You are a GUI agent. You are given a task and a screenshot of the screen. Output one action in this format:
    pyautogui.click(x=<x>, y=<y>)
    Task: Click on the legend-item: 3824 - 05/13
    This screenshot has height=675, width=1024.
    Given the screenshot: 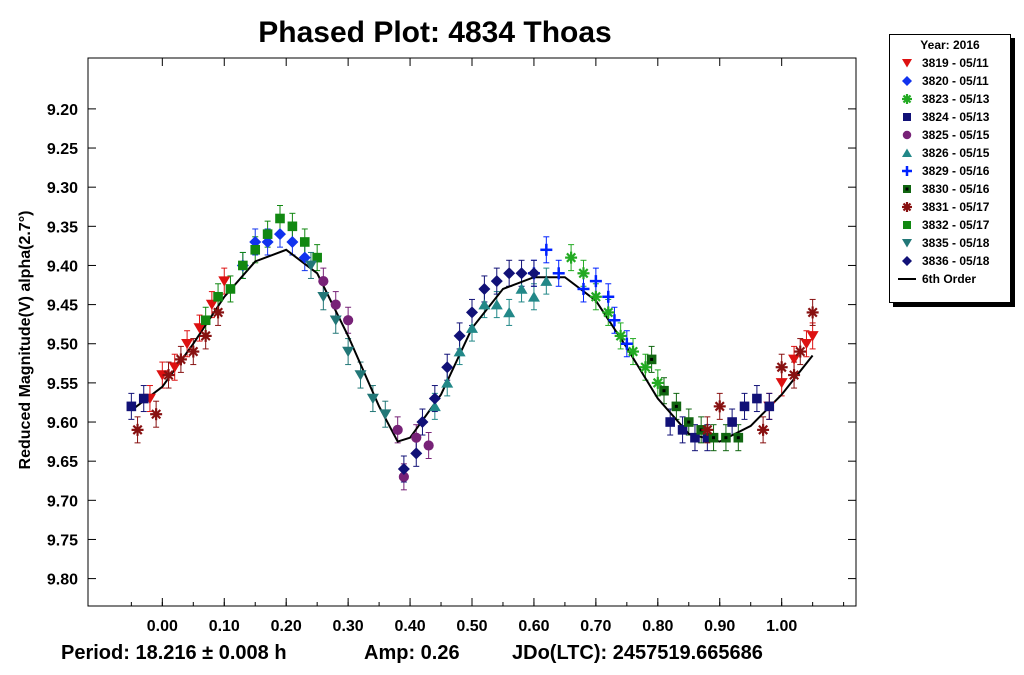 What is the action you would take?
    pyautogui.click(x=953, y=117)
    